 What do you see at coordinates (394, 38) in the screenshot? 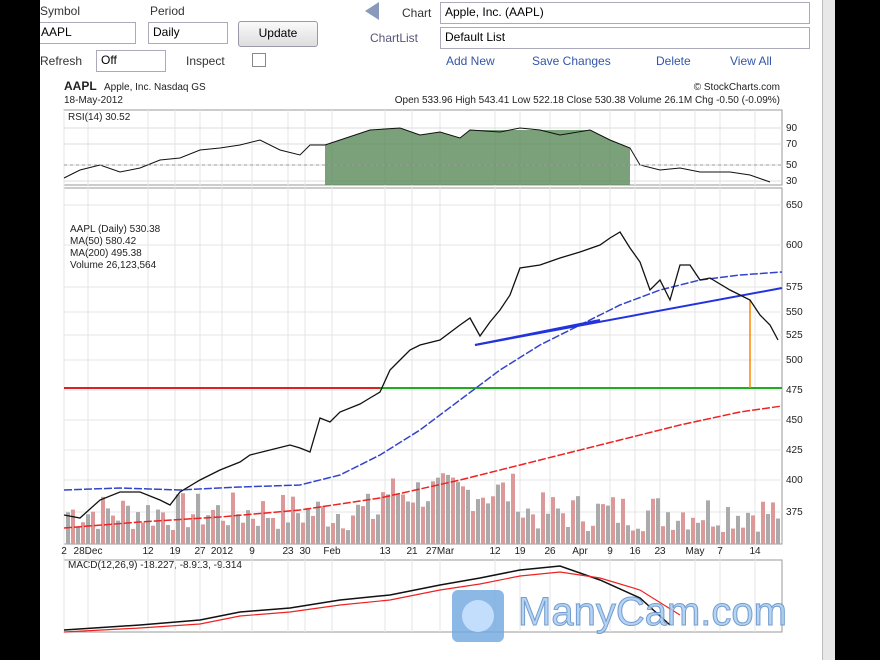
I see `label: ChartList` at bounding box center [394, 38].